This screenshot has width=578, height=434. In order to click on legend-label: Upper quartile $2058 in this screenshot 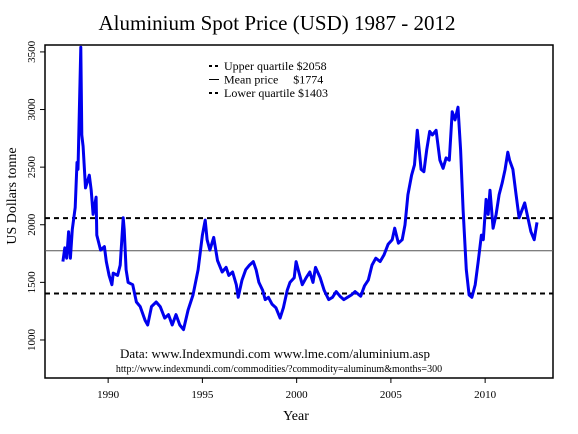, I will do `click(275, 66)`.